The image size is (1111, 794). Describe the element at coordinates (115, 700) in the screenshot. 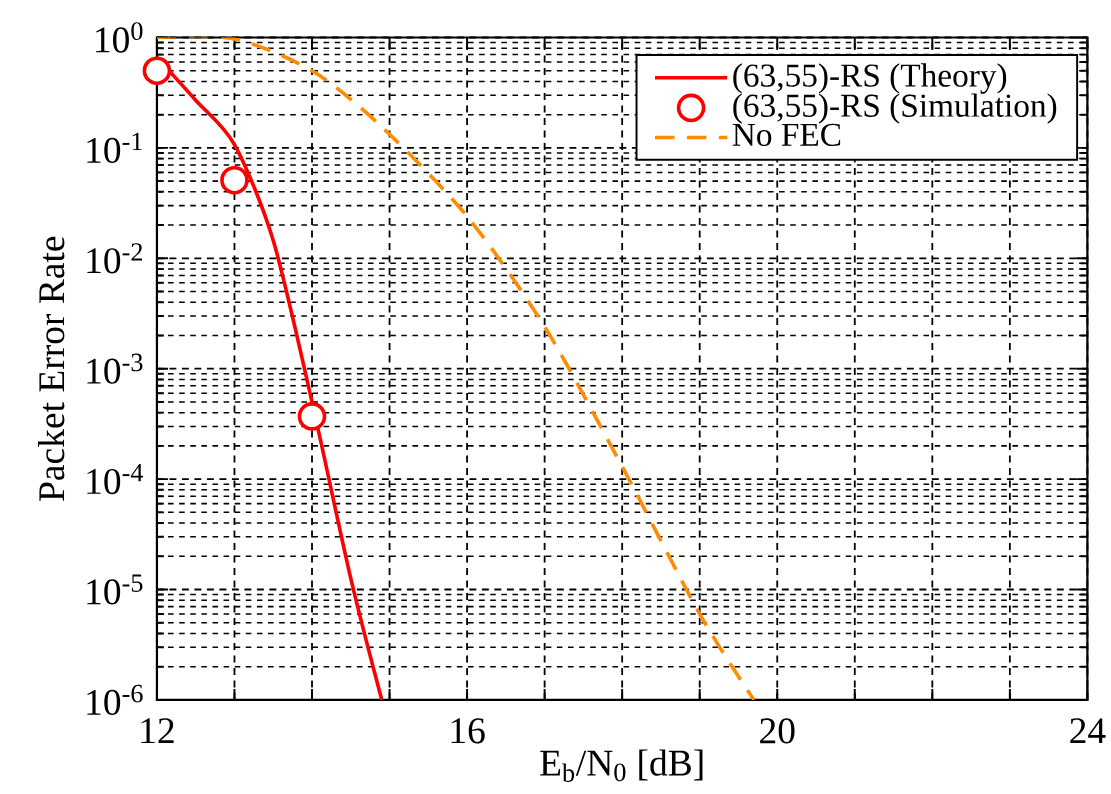

I see `y-tick-label: 10$^{-6}$` at that location.